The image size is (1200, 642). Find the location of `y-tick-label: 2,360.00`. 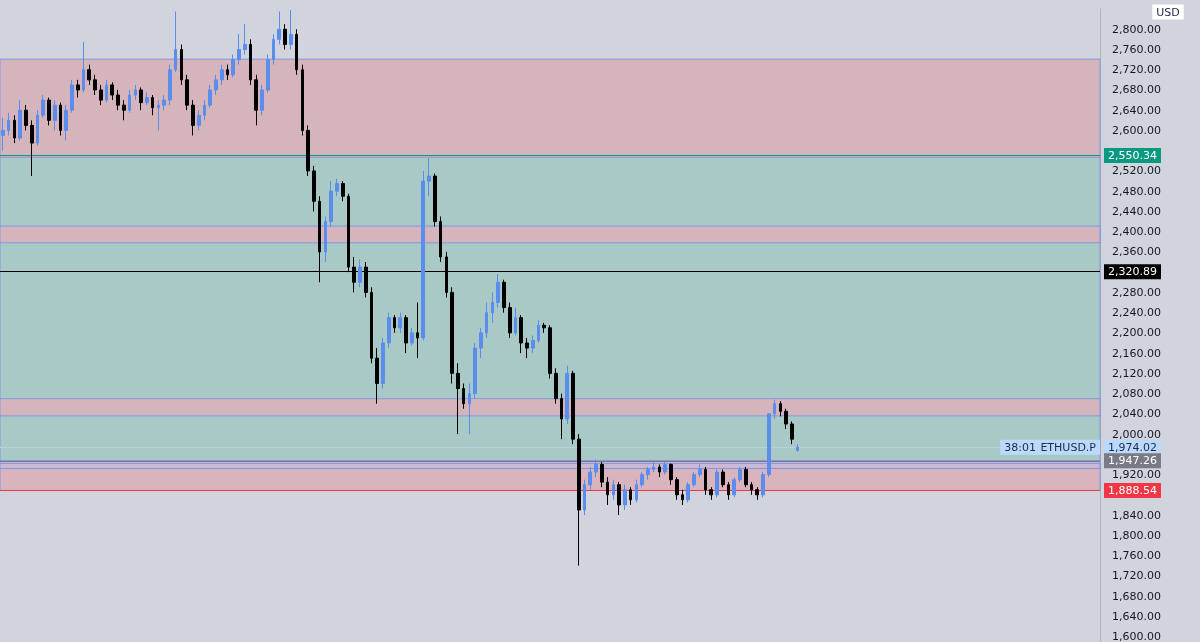

y-tick-label: 2,360.00 is located at coordinates (1136, 252).